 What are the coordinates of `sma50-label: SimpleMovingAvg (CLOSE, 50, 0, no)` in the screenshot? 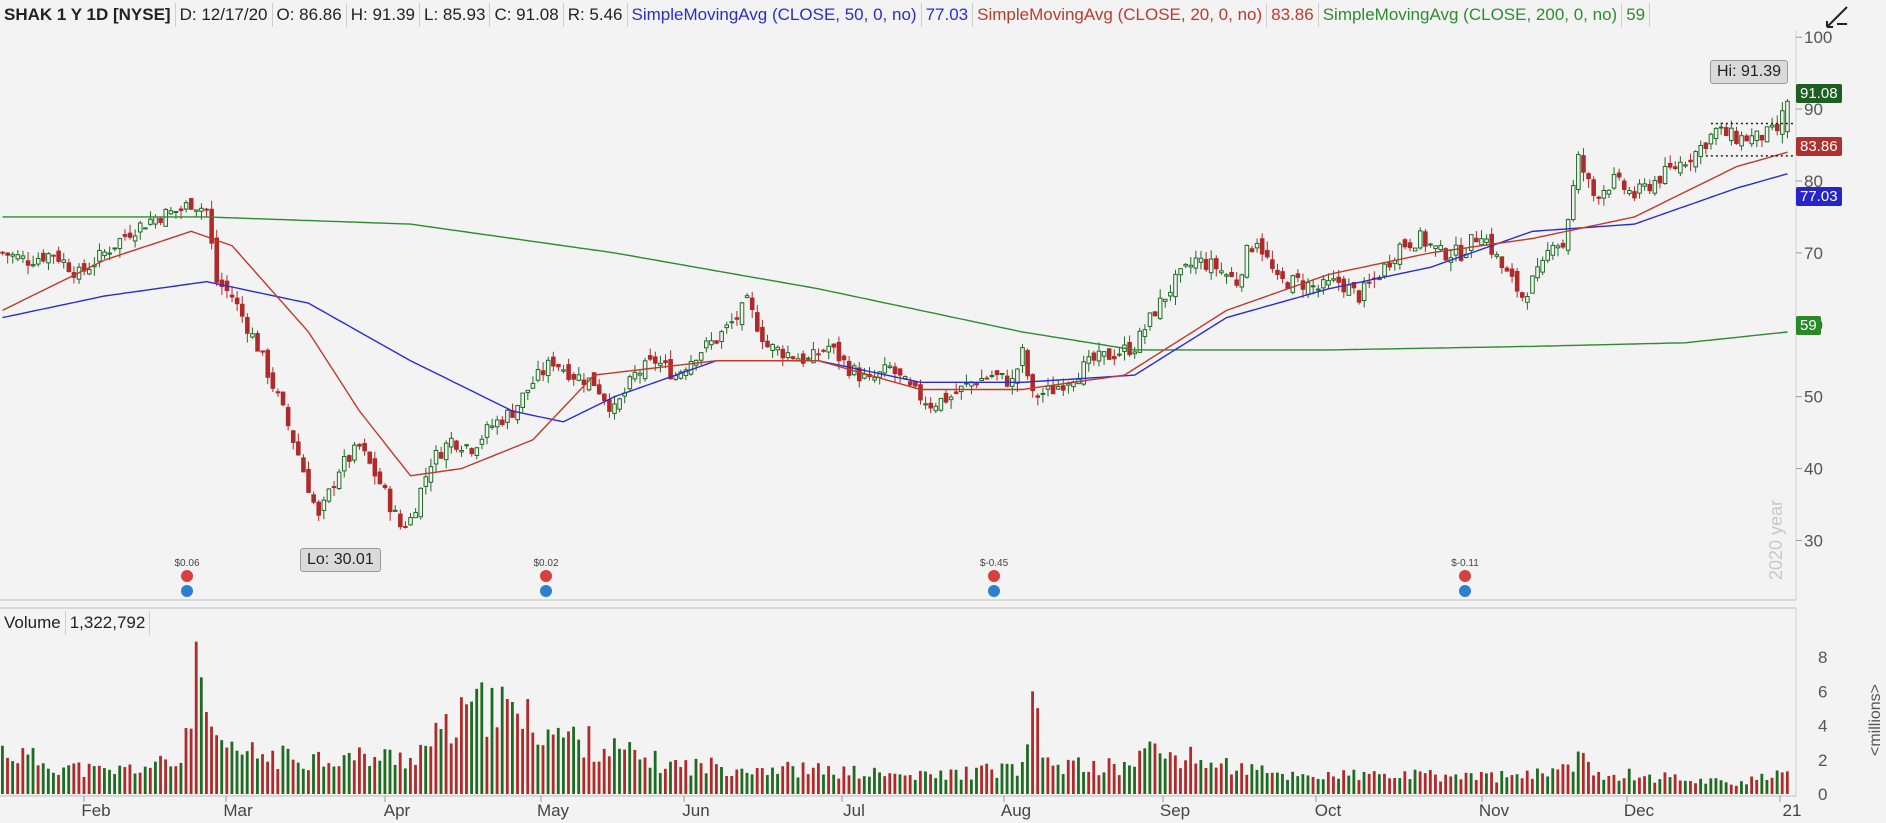 It's located at (775, 15).